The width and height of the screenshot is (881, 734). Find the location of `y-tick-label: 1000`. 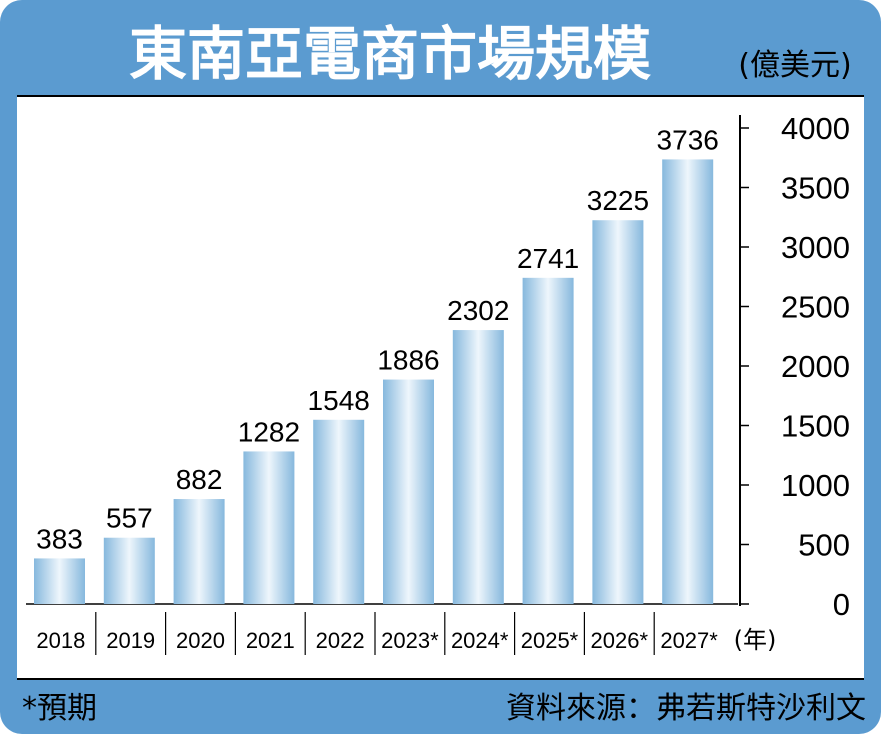

y-tick-label: 1000 is located at coordinates (815, 485).